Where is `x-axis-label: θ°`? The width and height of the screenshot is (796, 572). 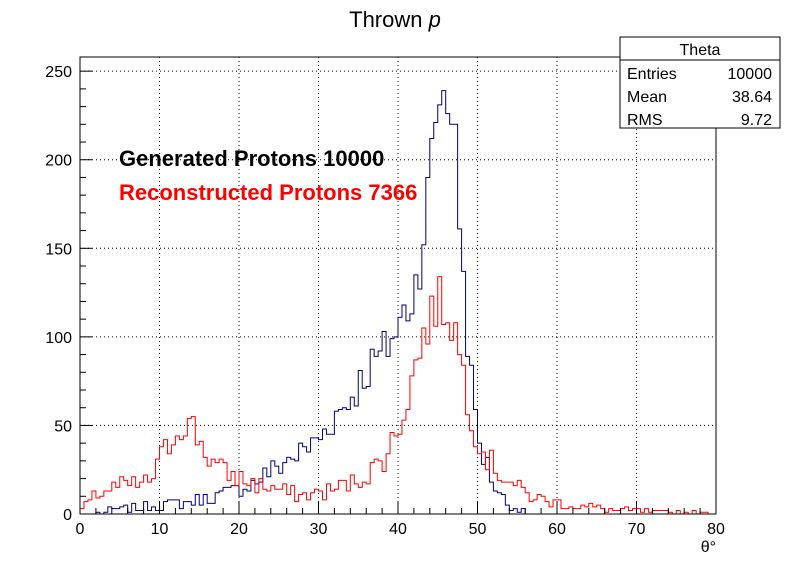
x-axis-label: θ° is located at coordinates (708, 547).